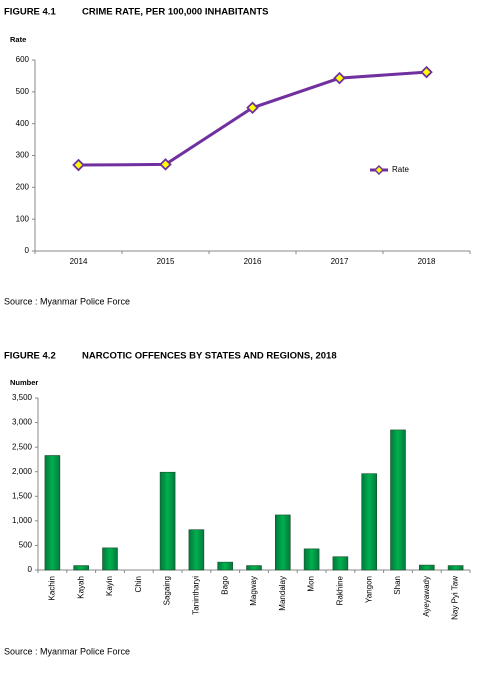 The height and width of the screenshot is (687, 500). I want to click on x-tick-label: Chin, so click(138, 584).